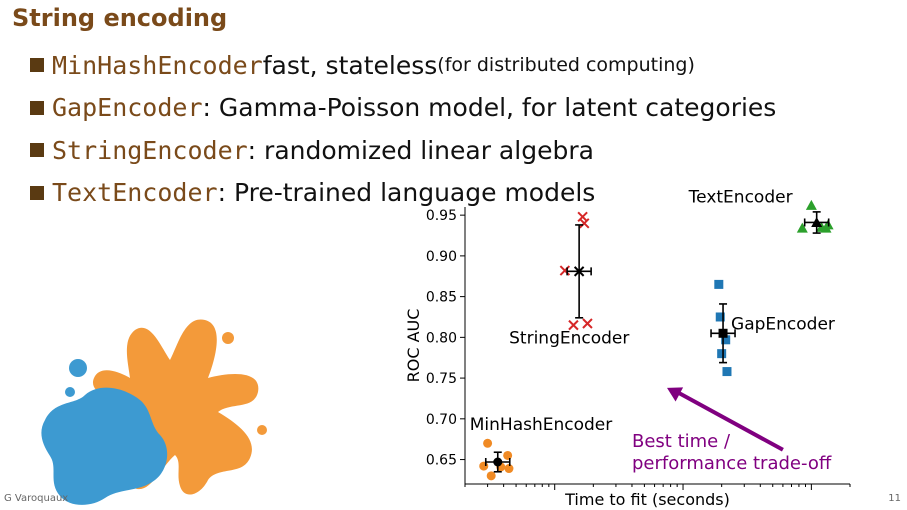 Image resolution: width=907 pixels, height=510 pixels. What do you see at coordinates (569, 338) in the screenshot?
I see `series-label: StringEncoder` at bounding box center [569, 338].